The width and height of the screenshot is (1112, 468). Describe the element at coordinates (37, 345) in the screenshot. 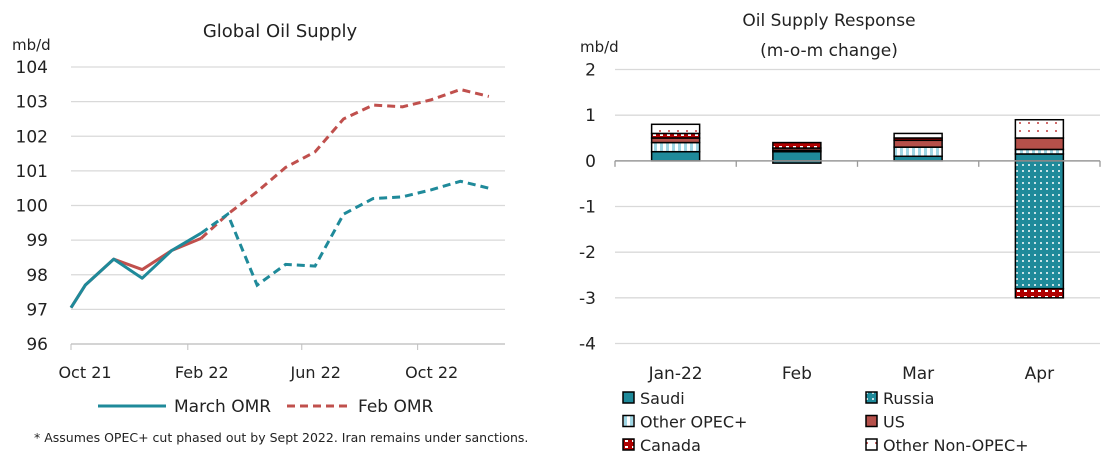

I see `y-tick-label: 96` at that location.